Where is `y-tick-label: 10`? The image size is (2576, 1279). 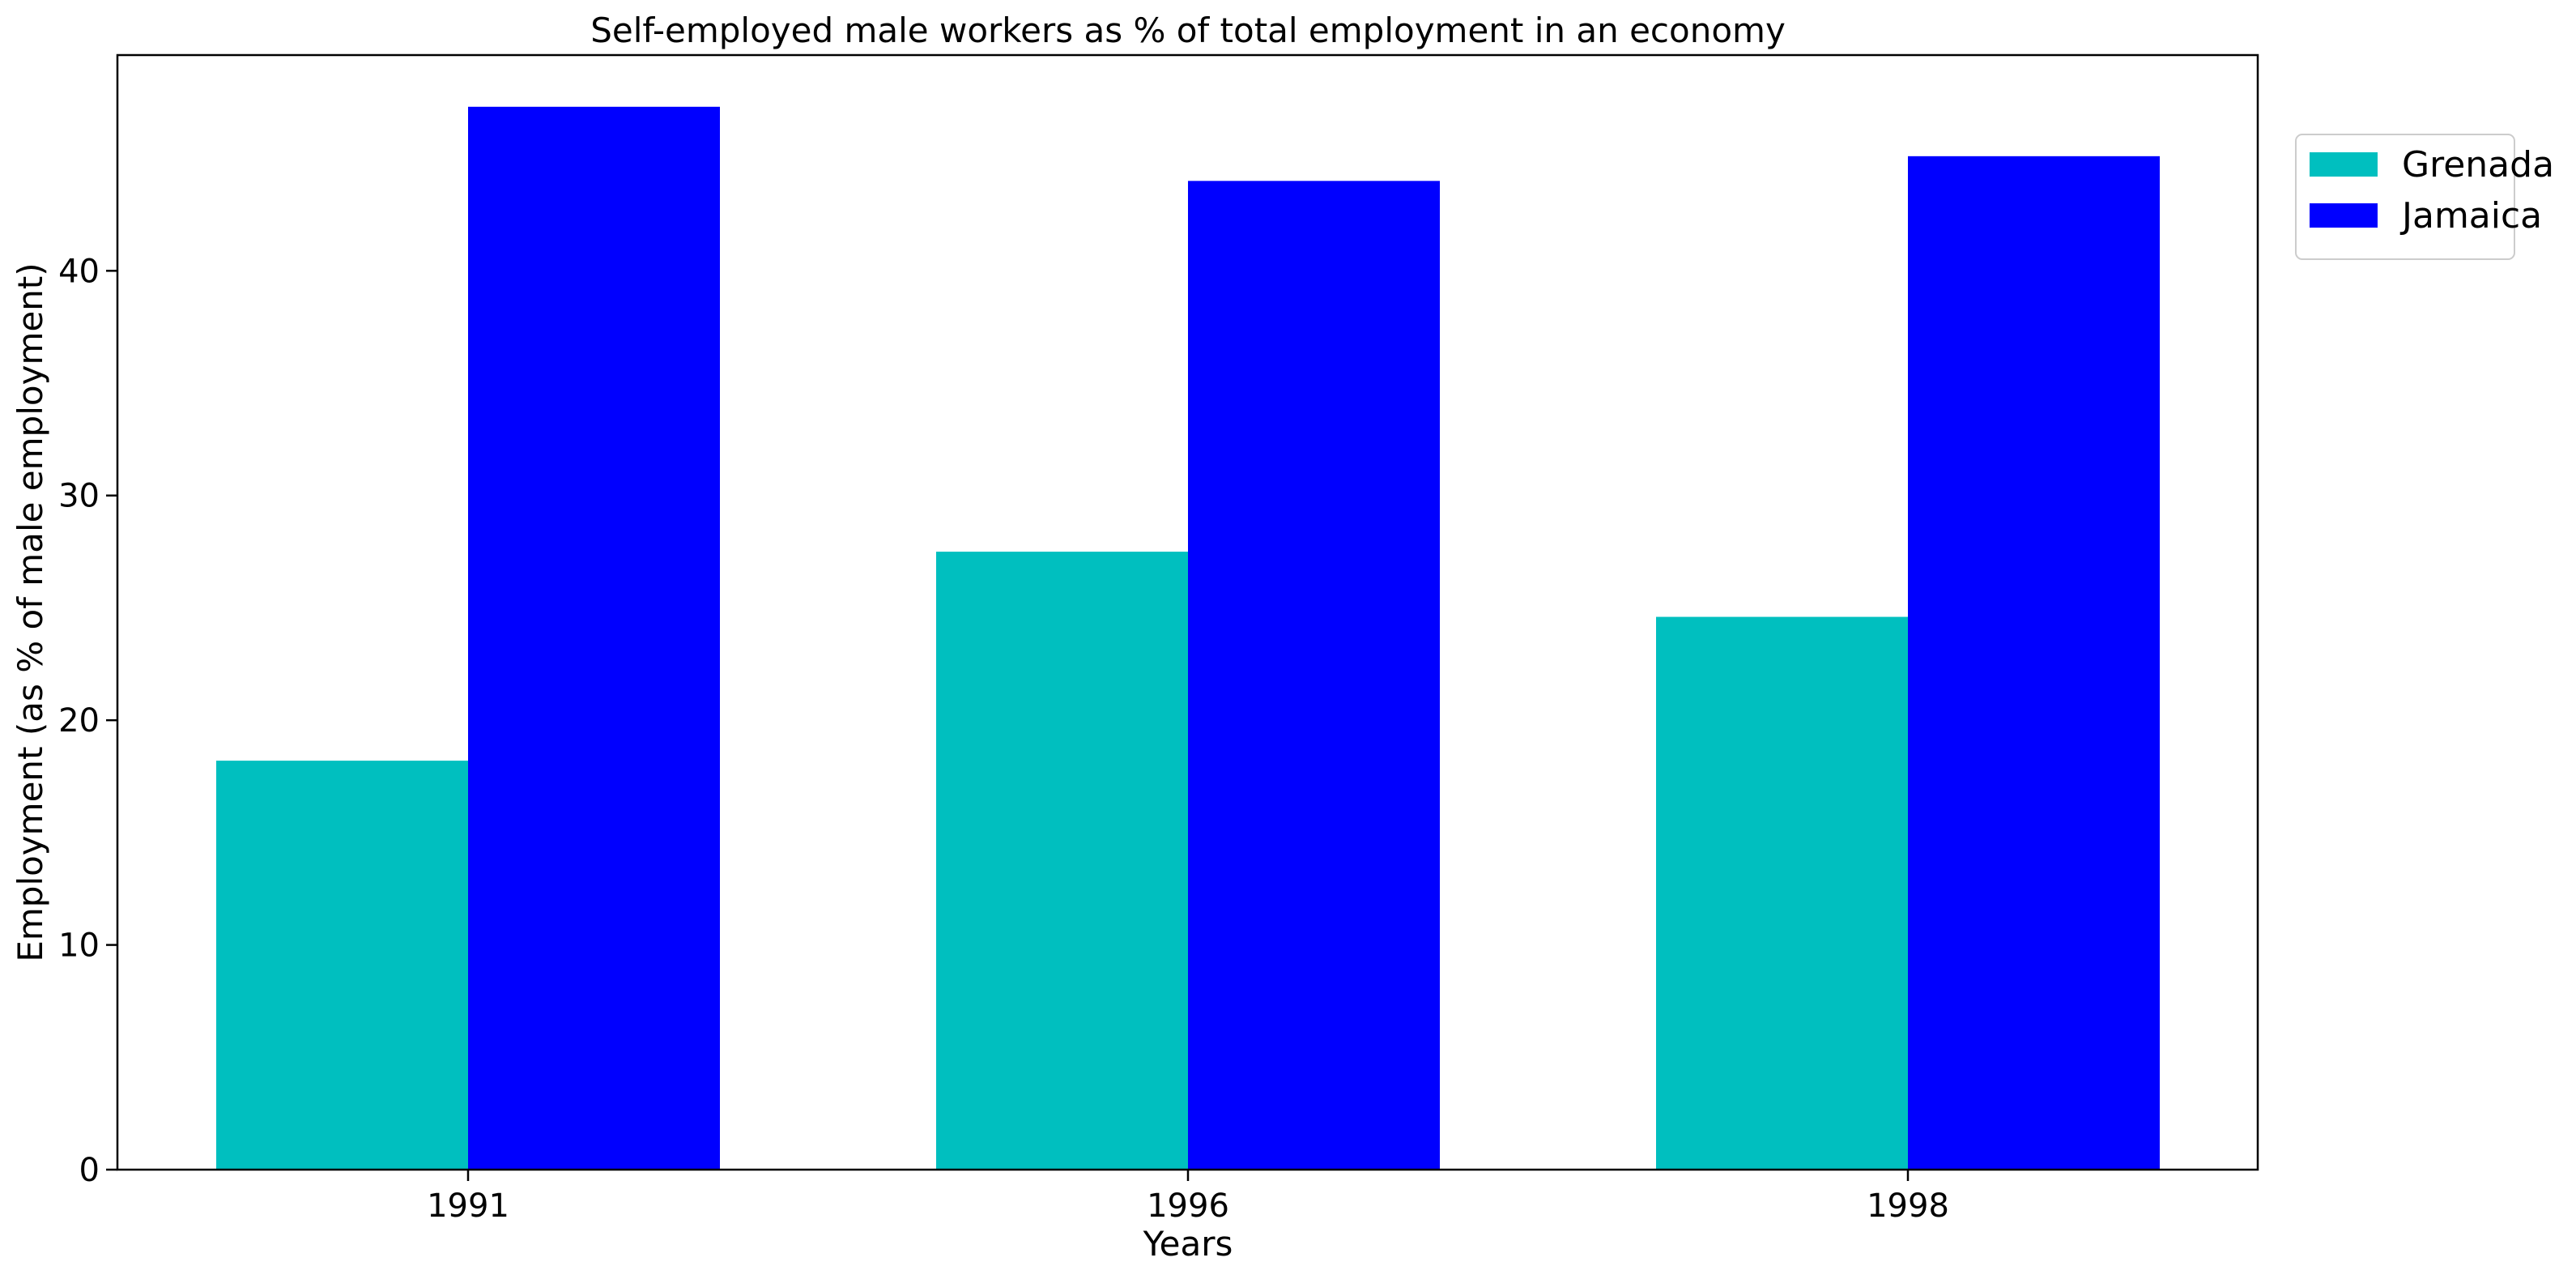
y-tick-label: 10 is located at coordinates (79, 946).